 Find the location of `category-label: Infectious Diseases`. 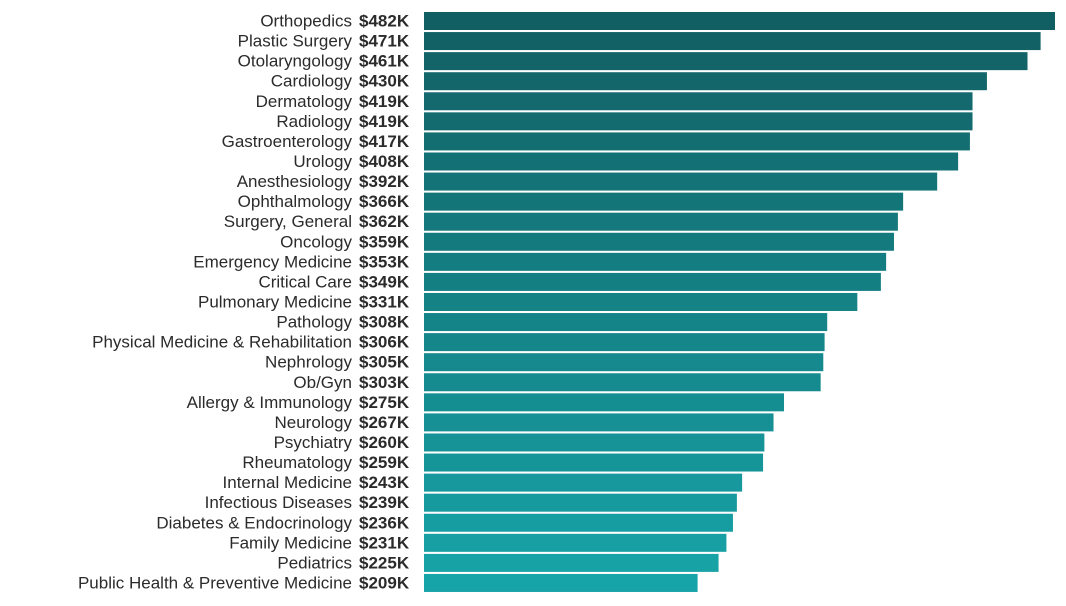

category-label: Infectious Diseases is located at coordinates (278, 502).